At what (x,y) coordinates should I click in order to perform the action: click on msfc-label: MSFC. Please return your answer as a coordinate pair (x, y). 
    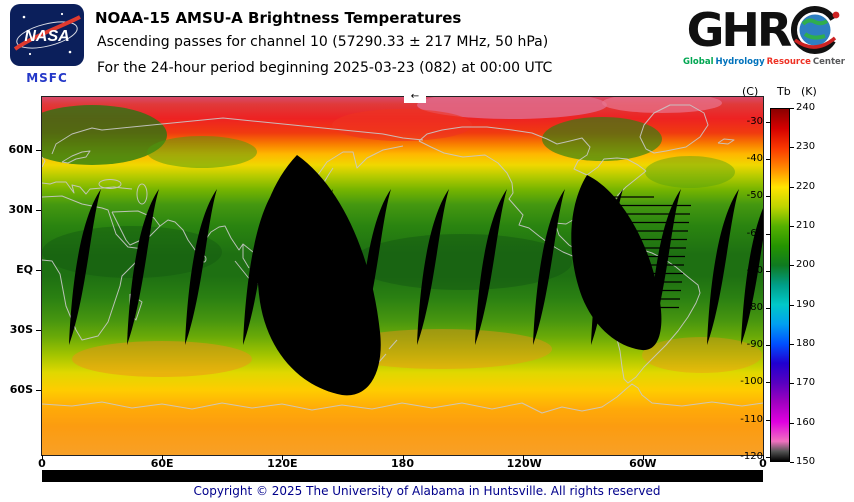
    Looking at the image, I should click on (47, 78).